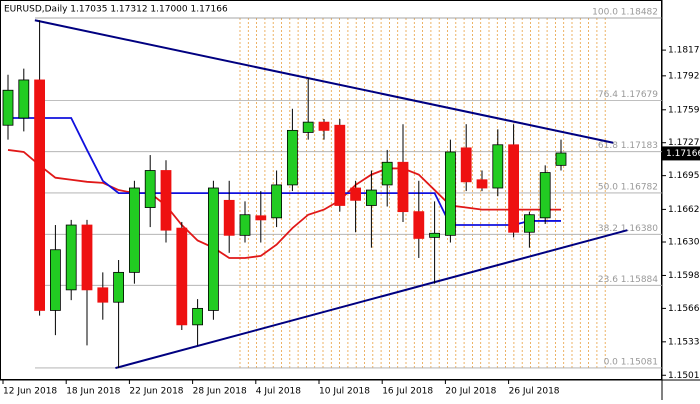  Describe the element at coordinates (684, 243) in the screenshot. I see `y-tick-label: 1.16305` at that location.